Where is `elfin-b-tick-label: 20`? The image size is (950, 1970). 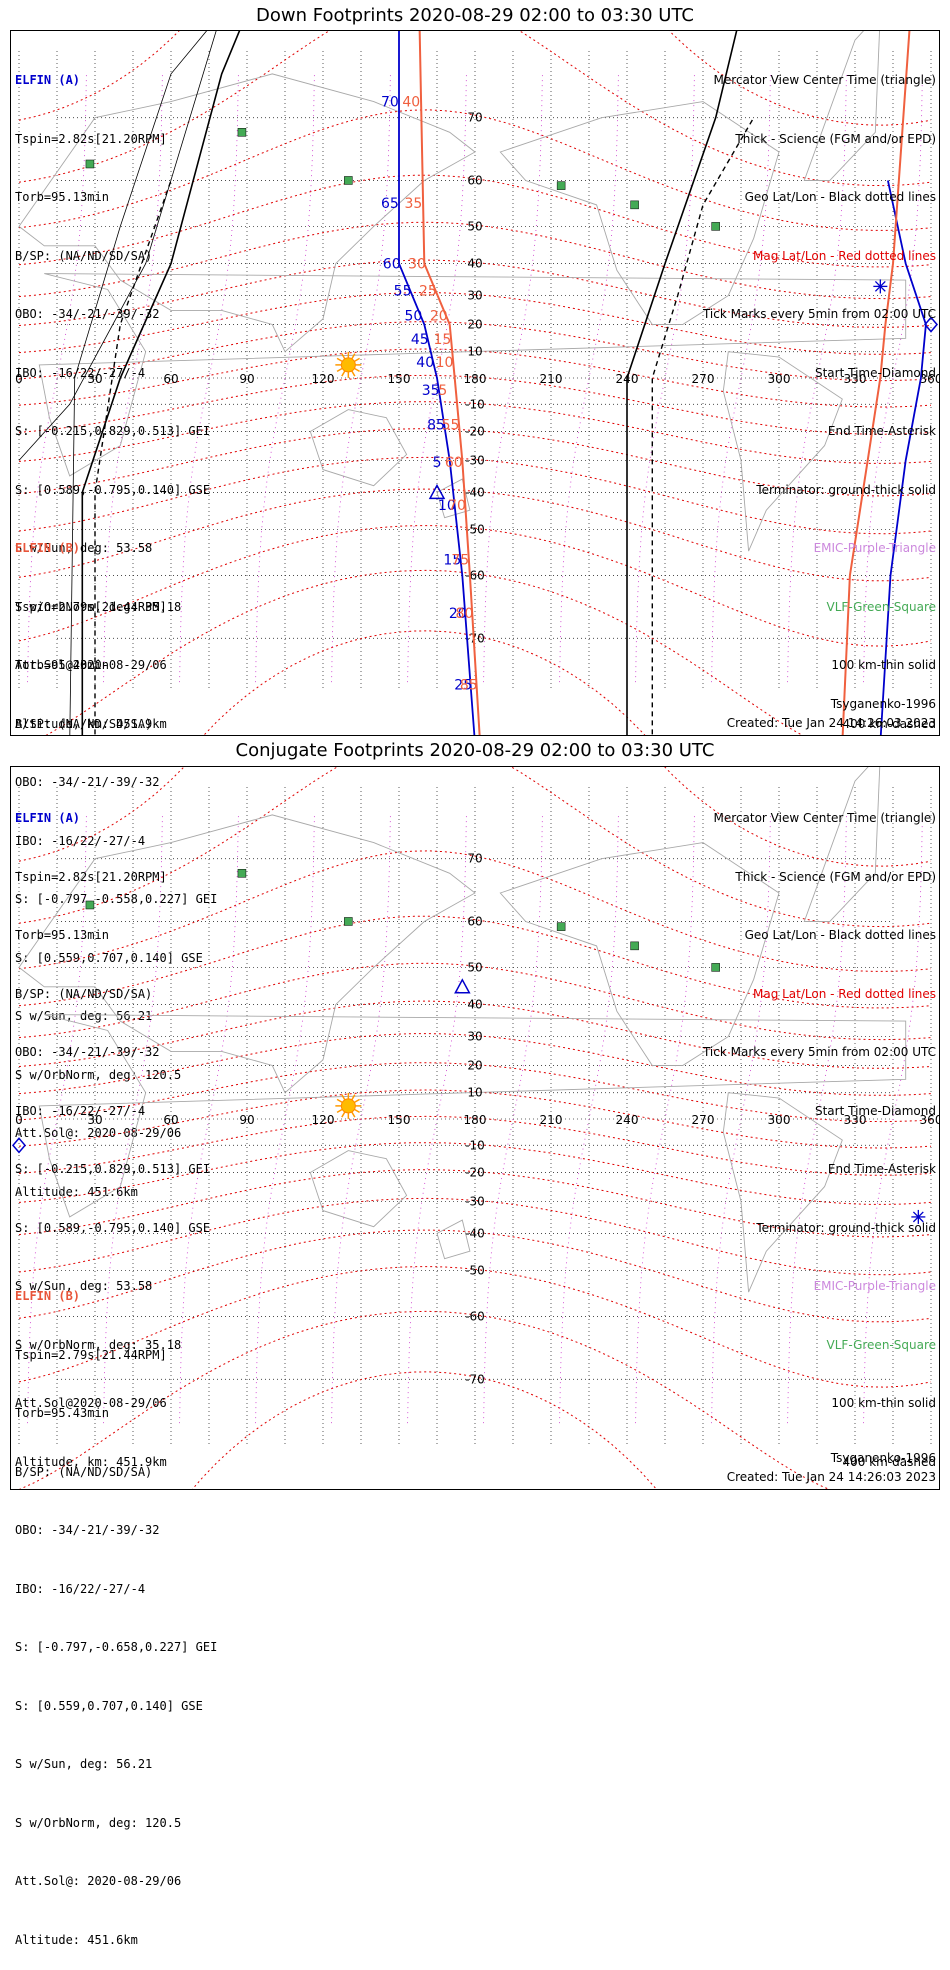 elfin-b-tick-label: 20 is located at coordinates (439, 317).